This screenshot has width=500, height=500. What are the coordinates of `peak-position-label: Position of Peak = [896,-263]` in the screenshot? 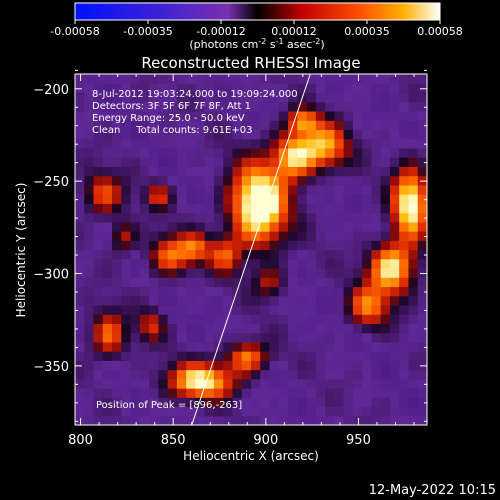 It's located at (169, 405).